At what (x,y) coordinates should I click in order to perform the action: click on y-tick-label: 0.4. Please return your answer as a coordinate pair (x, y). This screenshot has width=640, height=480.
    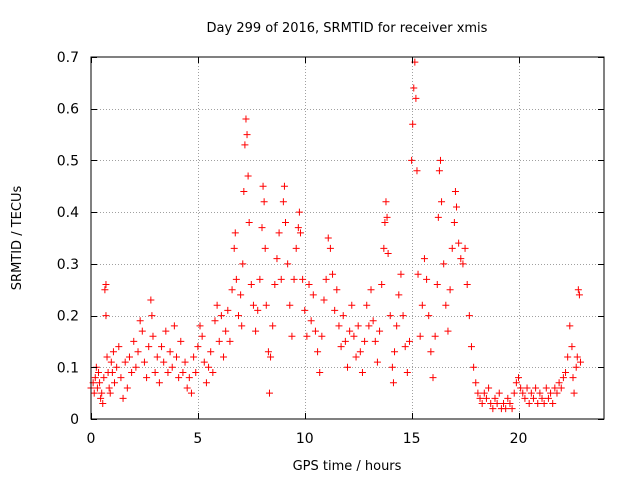
    Looking at the image, I should click on (68, 213).